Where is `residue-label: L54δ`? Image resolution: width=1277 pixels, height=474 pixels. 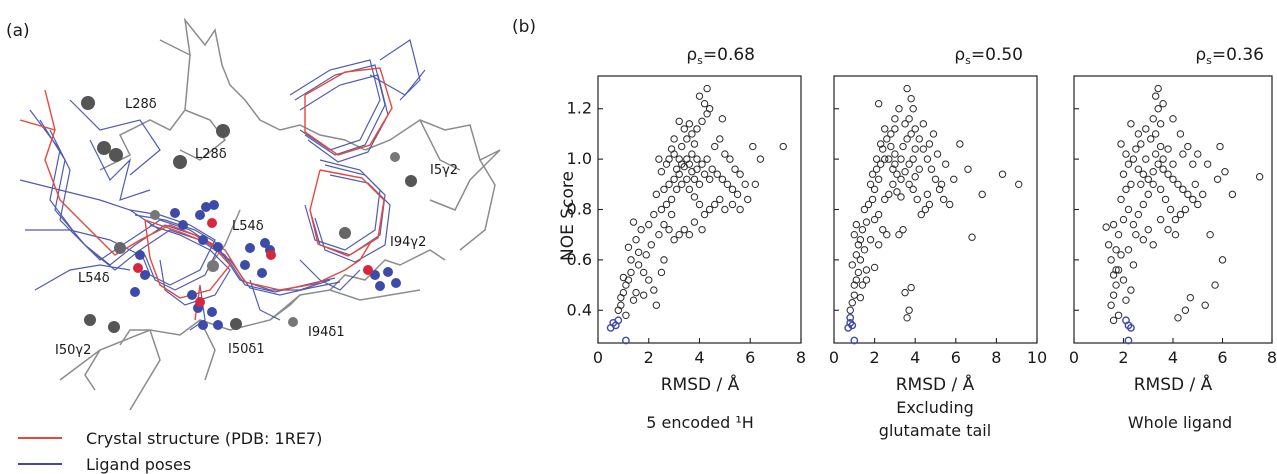 residue-label: L54δ is located at coordinates (248, 226).